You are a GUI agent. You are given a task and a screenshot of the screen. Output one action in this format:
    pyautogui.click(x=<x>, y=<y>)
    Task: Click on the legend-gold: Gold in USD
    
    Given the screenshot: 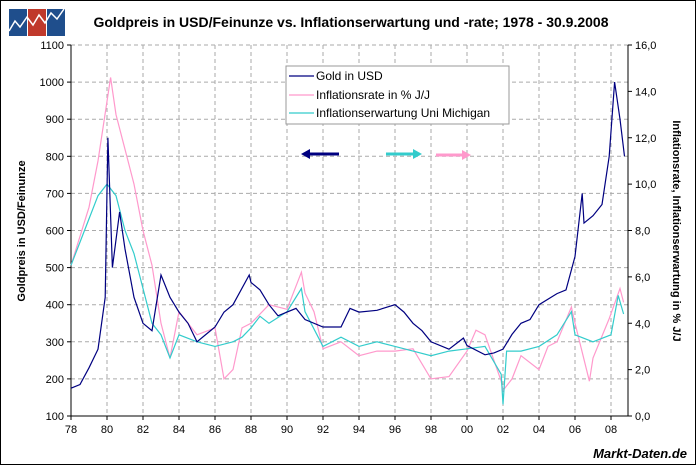 What is the action you would take?
    pyautogui.click(x=349, y=76)
    